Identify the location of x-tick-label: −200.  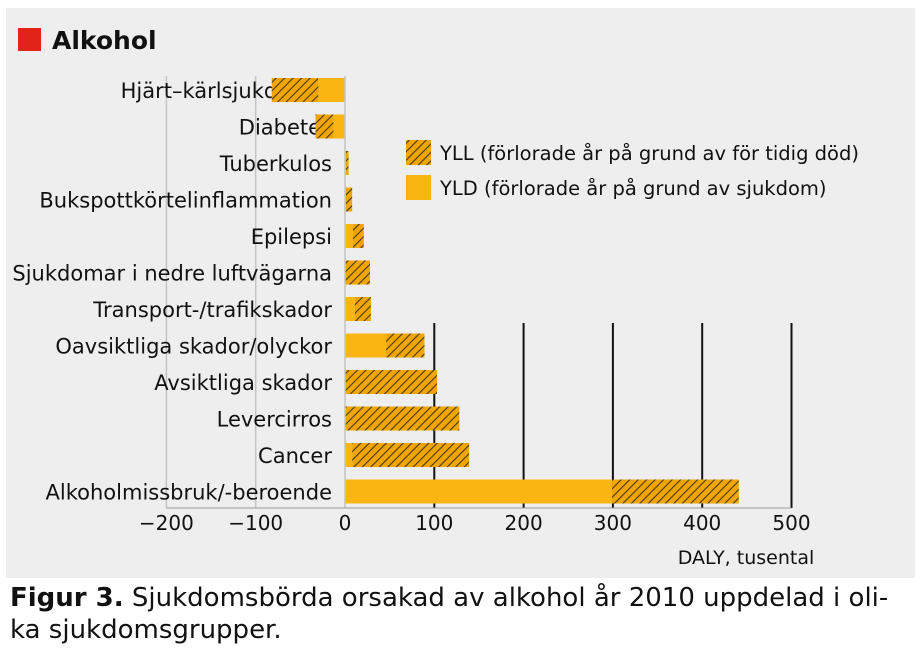
(166, 523).